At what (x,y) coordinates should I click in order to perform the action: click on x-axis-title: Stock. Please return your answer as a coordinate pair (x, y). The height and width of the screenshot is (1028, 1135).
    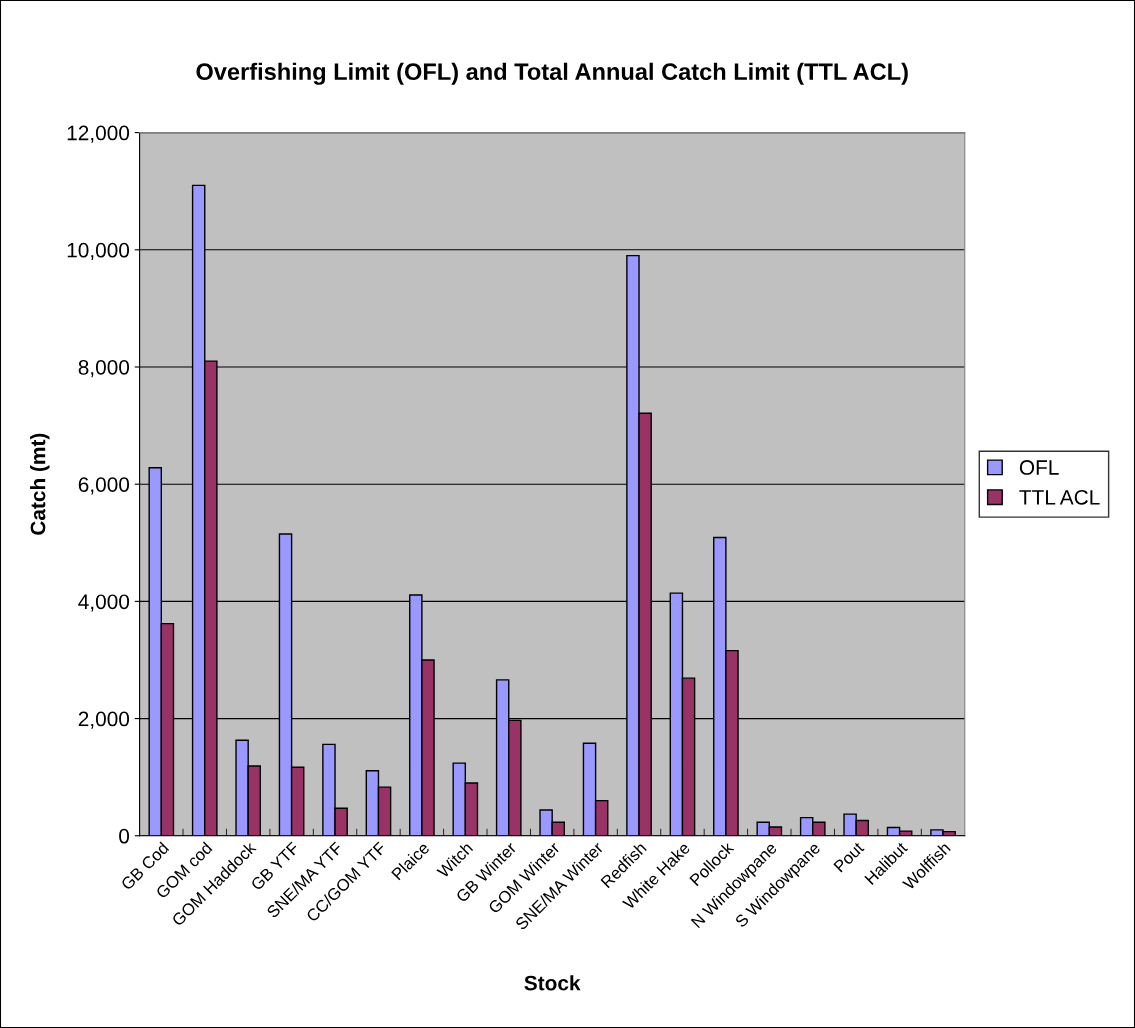
    Looking at the image, I should click on (552, 983).